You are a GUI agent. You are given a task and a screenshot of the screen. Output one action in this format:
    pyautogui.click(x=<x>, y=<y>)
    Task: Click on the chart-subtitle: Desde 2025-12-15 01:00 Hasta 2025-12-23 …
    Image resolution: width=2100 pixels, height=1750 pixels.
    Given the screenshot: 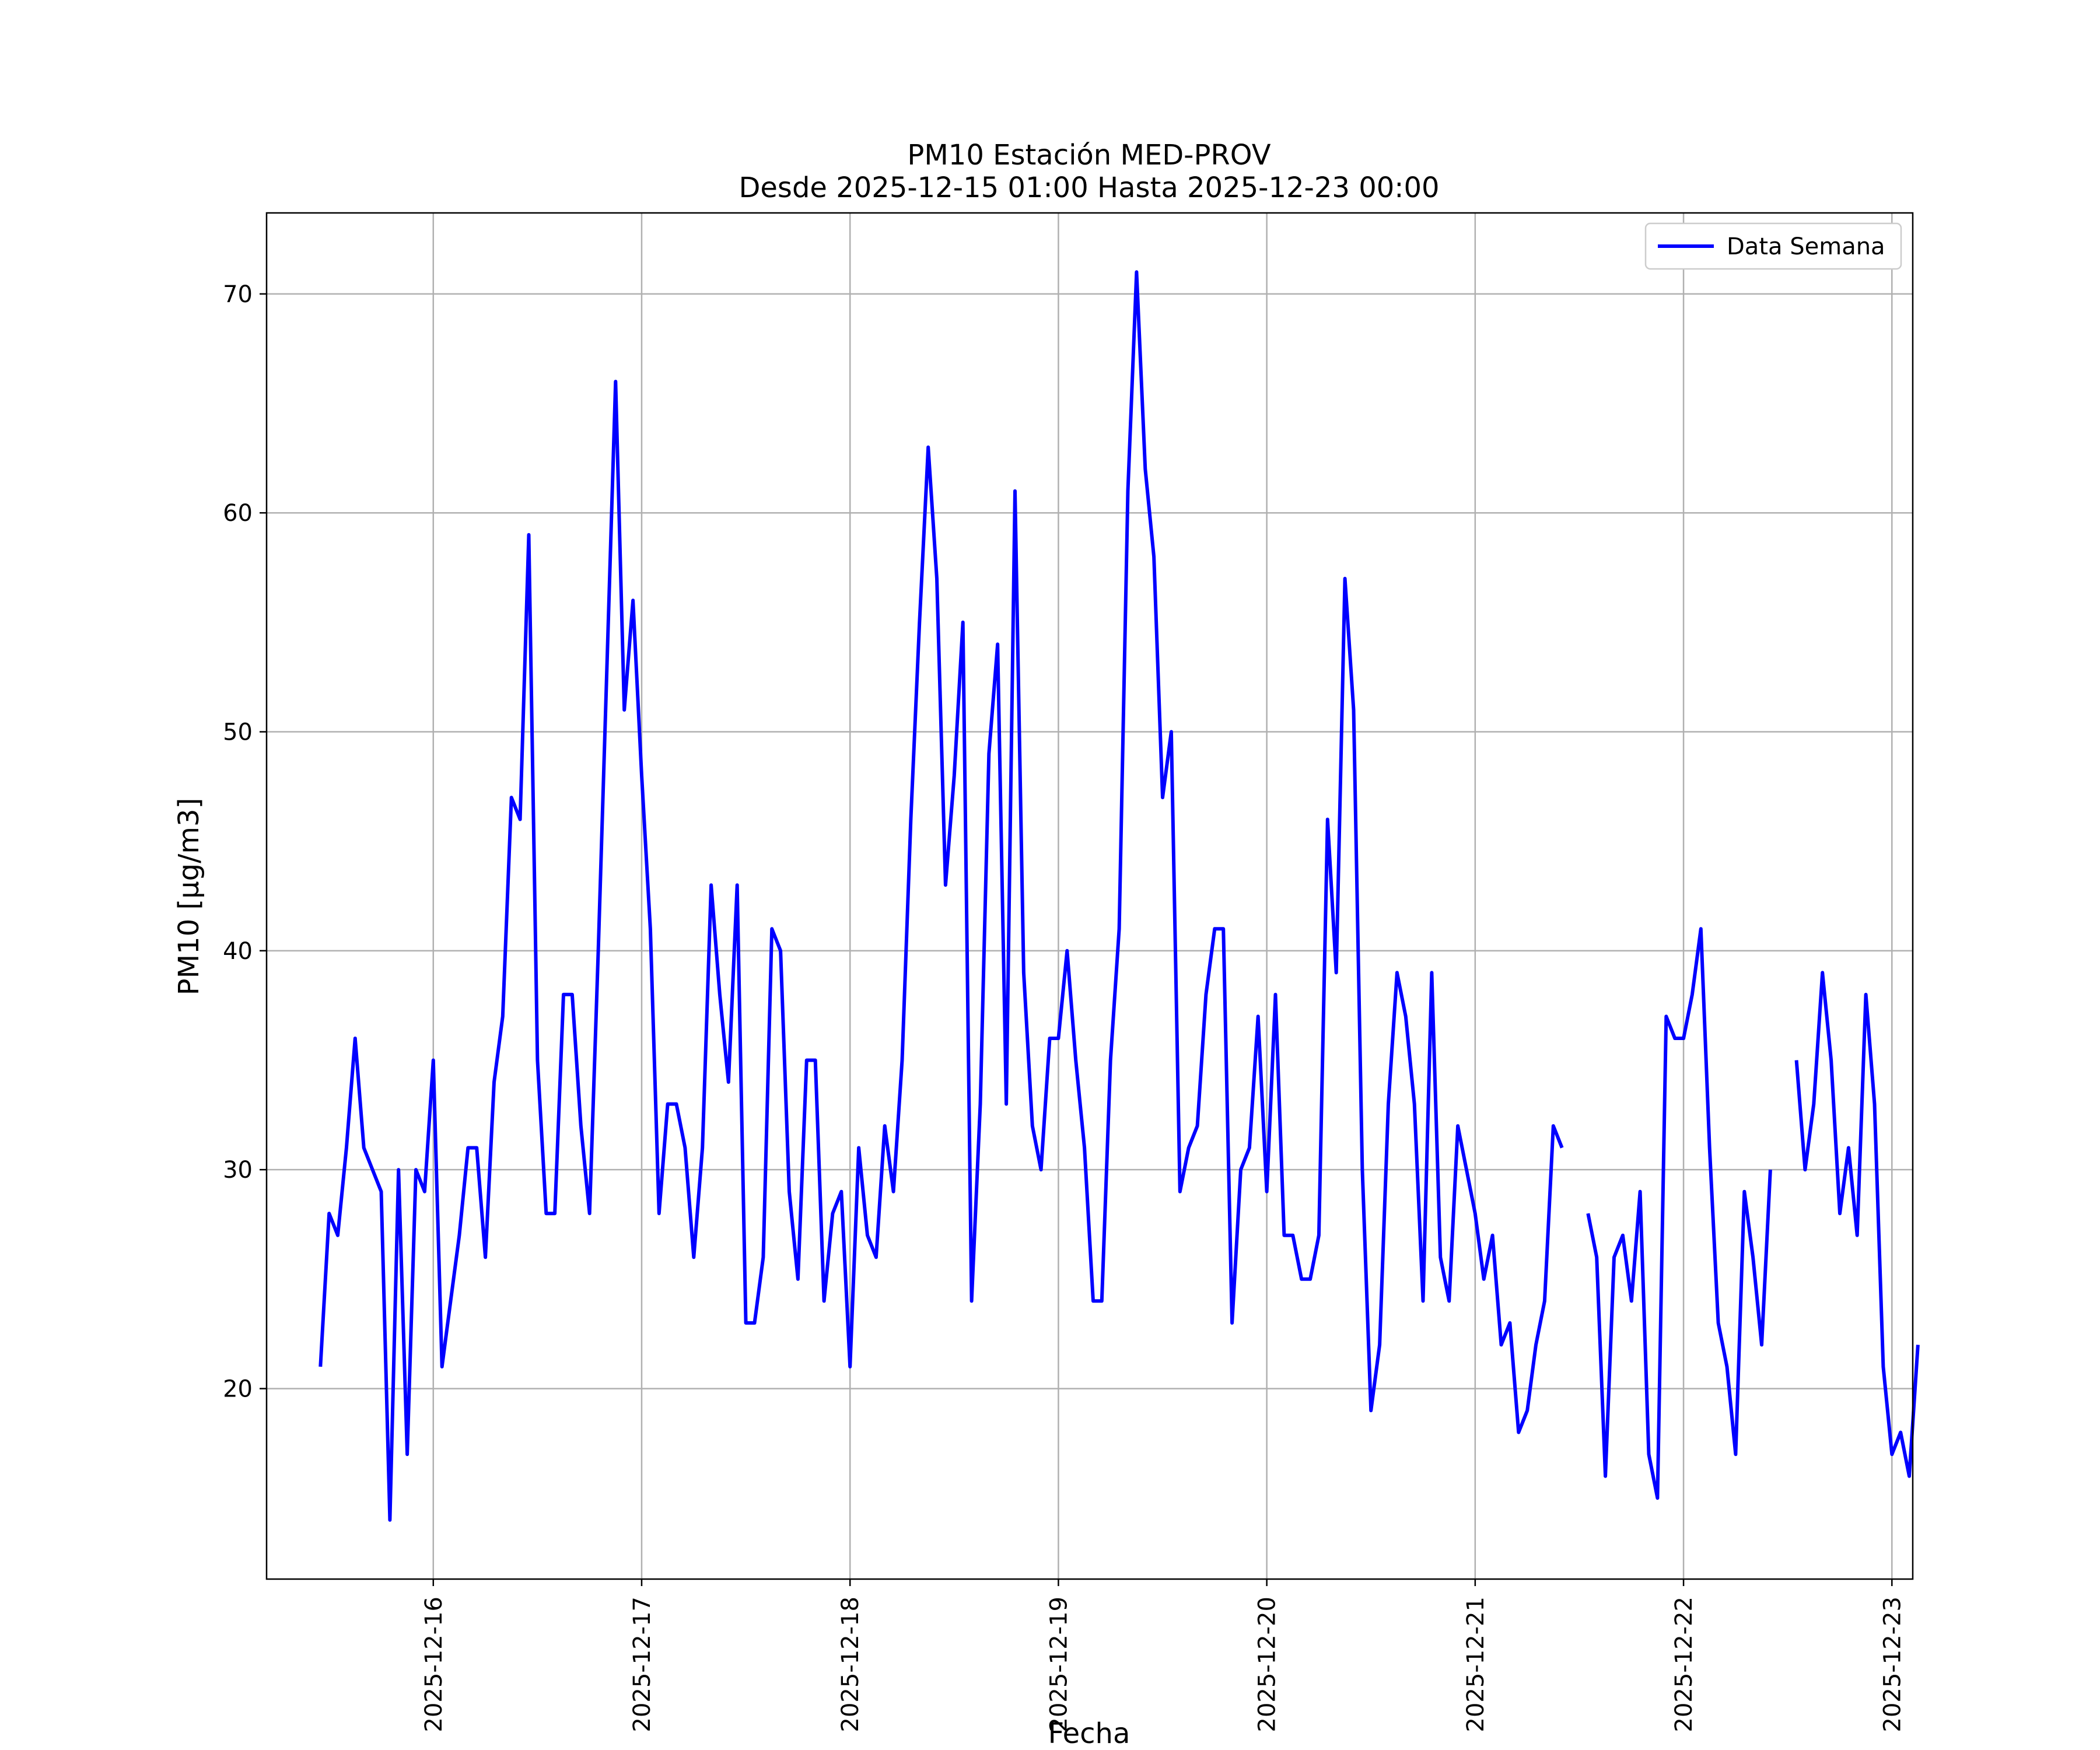 What is the action you would take?
    pyautogui.click(x=1088, y=188)
    